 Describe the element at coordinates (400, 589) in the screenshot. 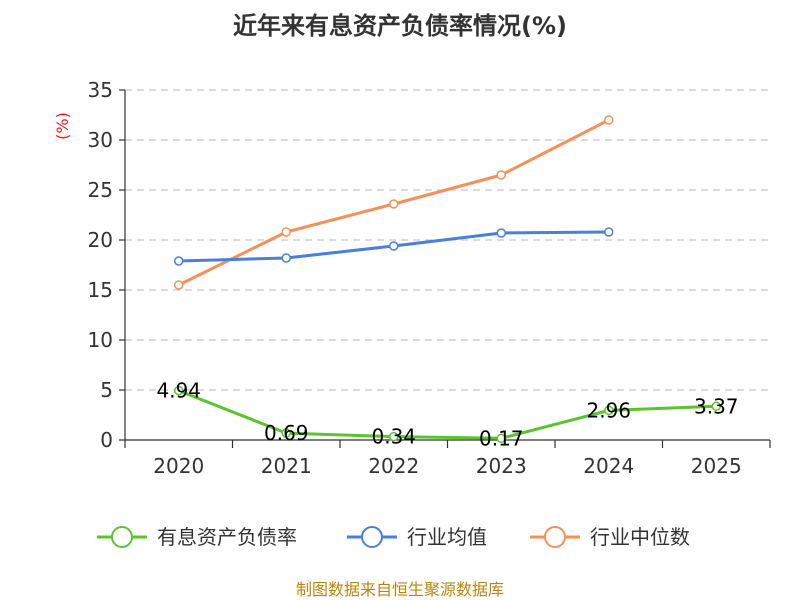

I see `data-source-note: 制图数据来自恒生聚源数据库` at that location.